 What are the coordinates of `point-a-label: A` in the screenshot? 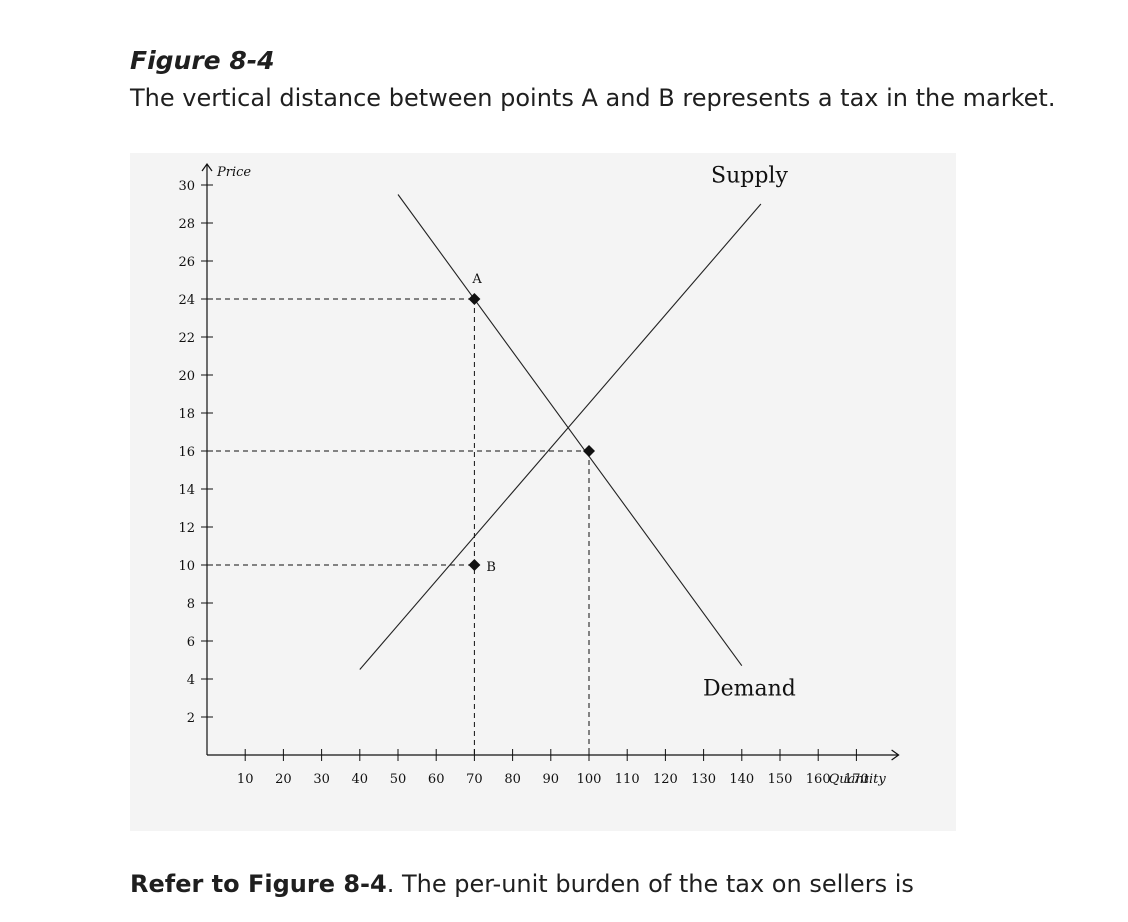 It's located at (476, 279).